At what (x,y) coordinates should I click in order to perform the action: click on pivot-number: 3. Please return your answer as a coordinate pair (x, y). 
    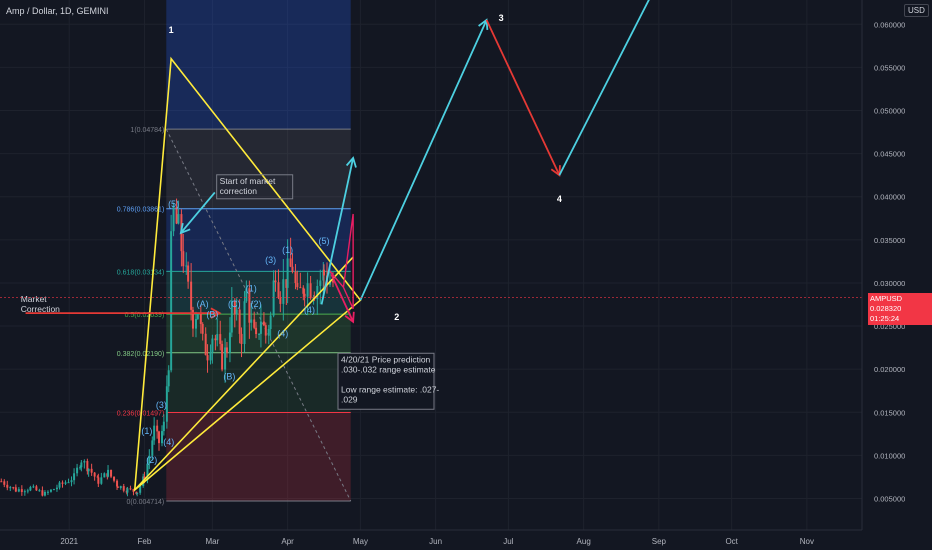
    Looking at the image, I should click on (501, 18).